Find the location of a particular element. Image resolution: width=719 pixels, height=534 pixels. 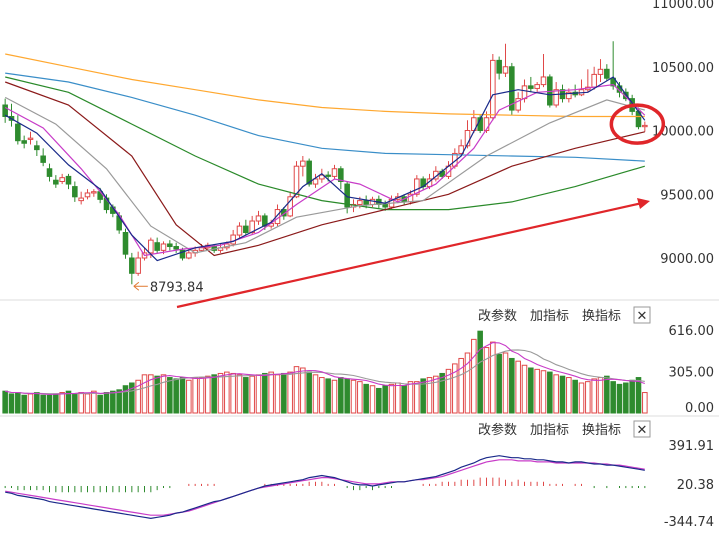

volume-tick-label: 305.00 is located at coordinates (692, 372).